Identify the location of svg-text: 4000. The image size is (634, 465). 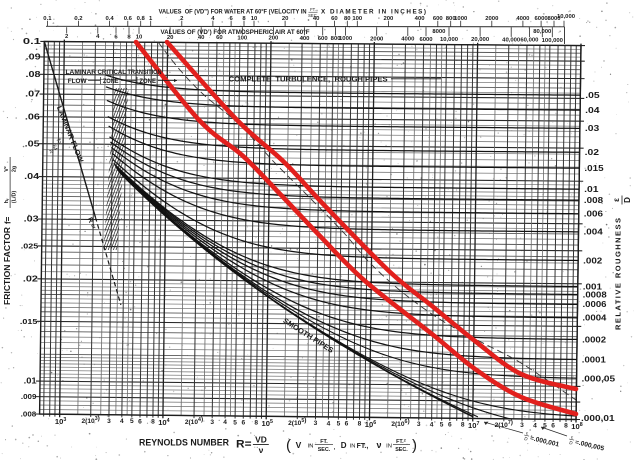
(408, 40).